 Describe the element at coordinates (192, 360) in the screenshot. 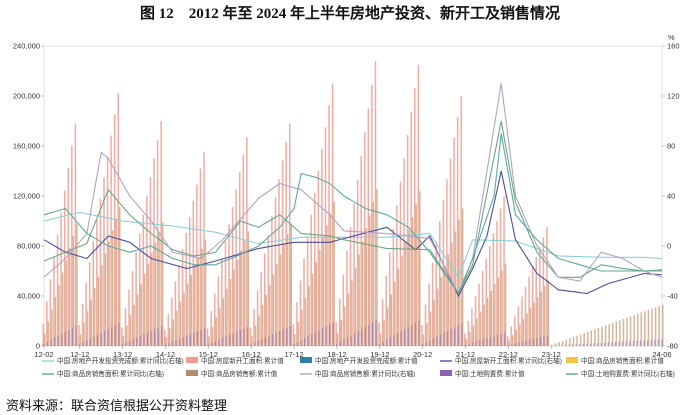

I see `legend-swatch` at that location.